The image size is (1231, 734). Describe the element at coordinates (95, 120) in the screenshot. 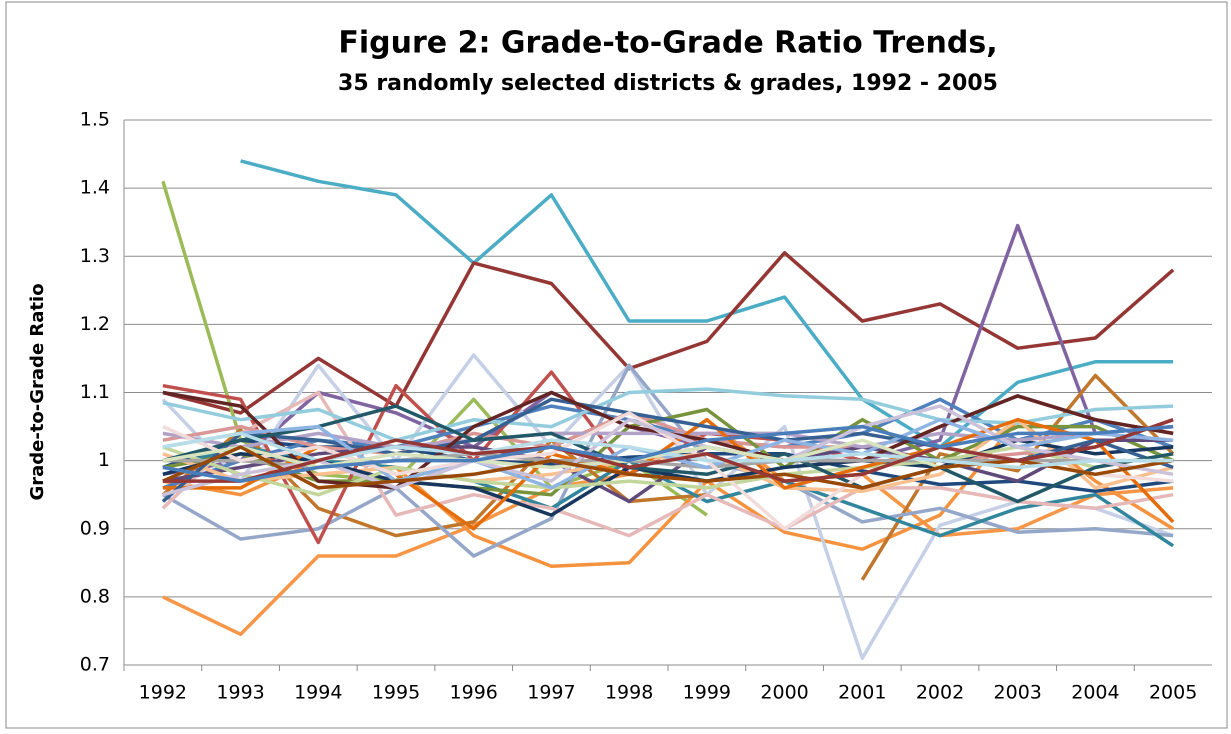

I see `y-tick-label: 1.5` at that location.